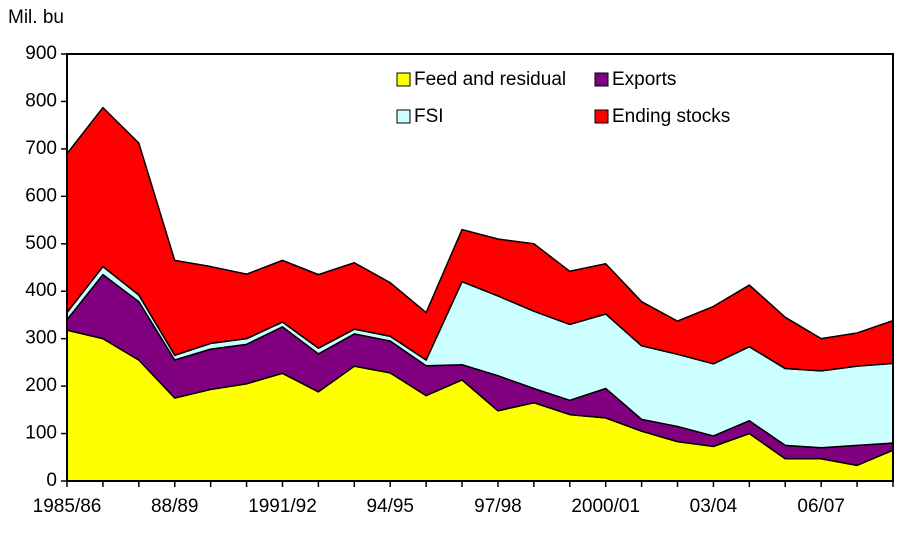 The image size is (899, 535). What do you see at coordinates (41, 53) in the screenshot?
I see `y-tick-label: 900` at bounding box center [41, 53].